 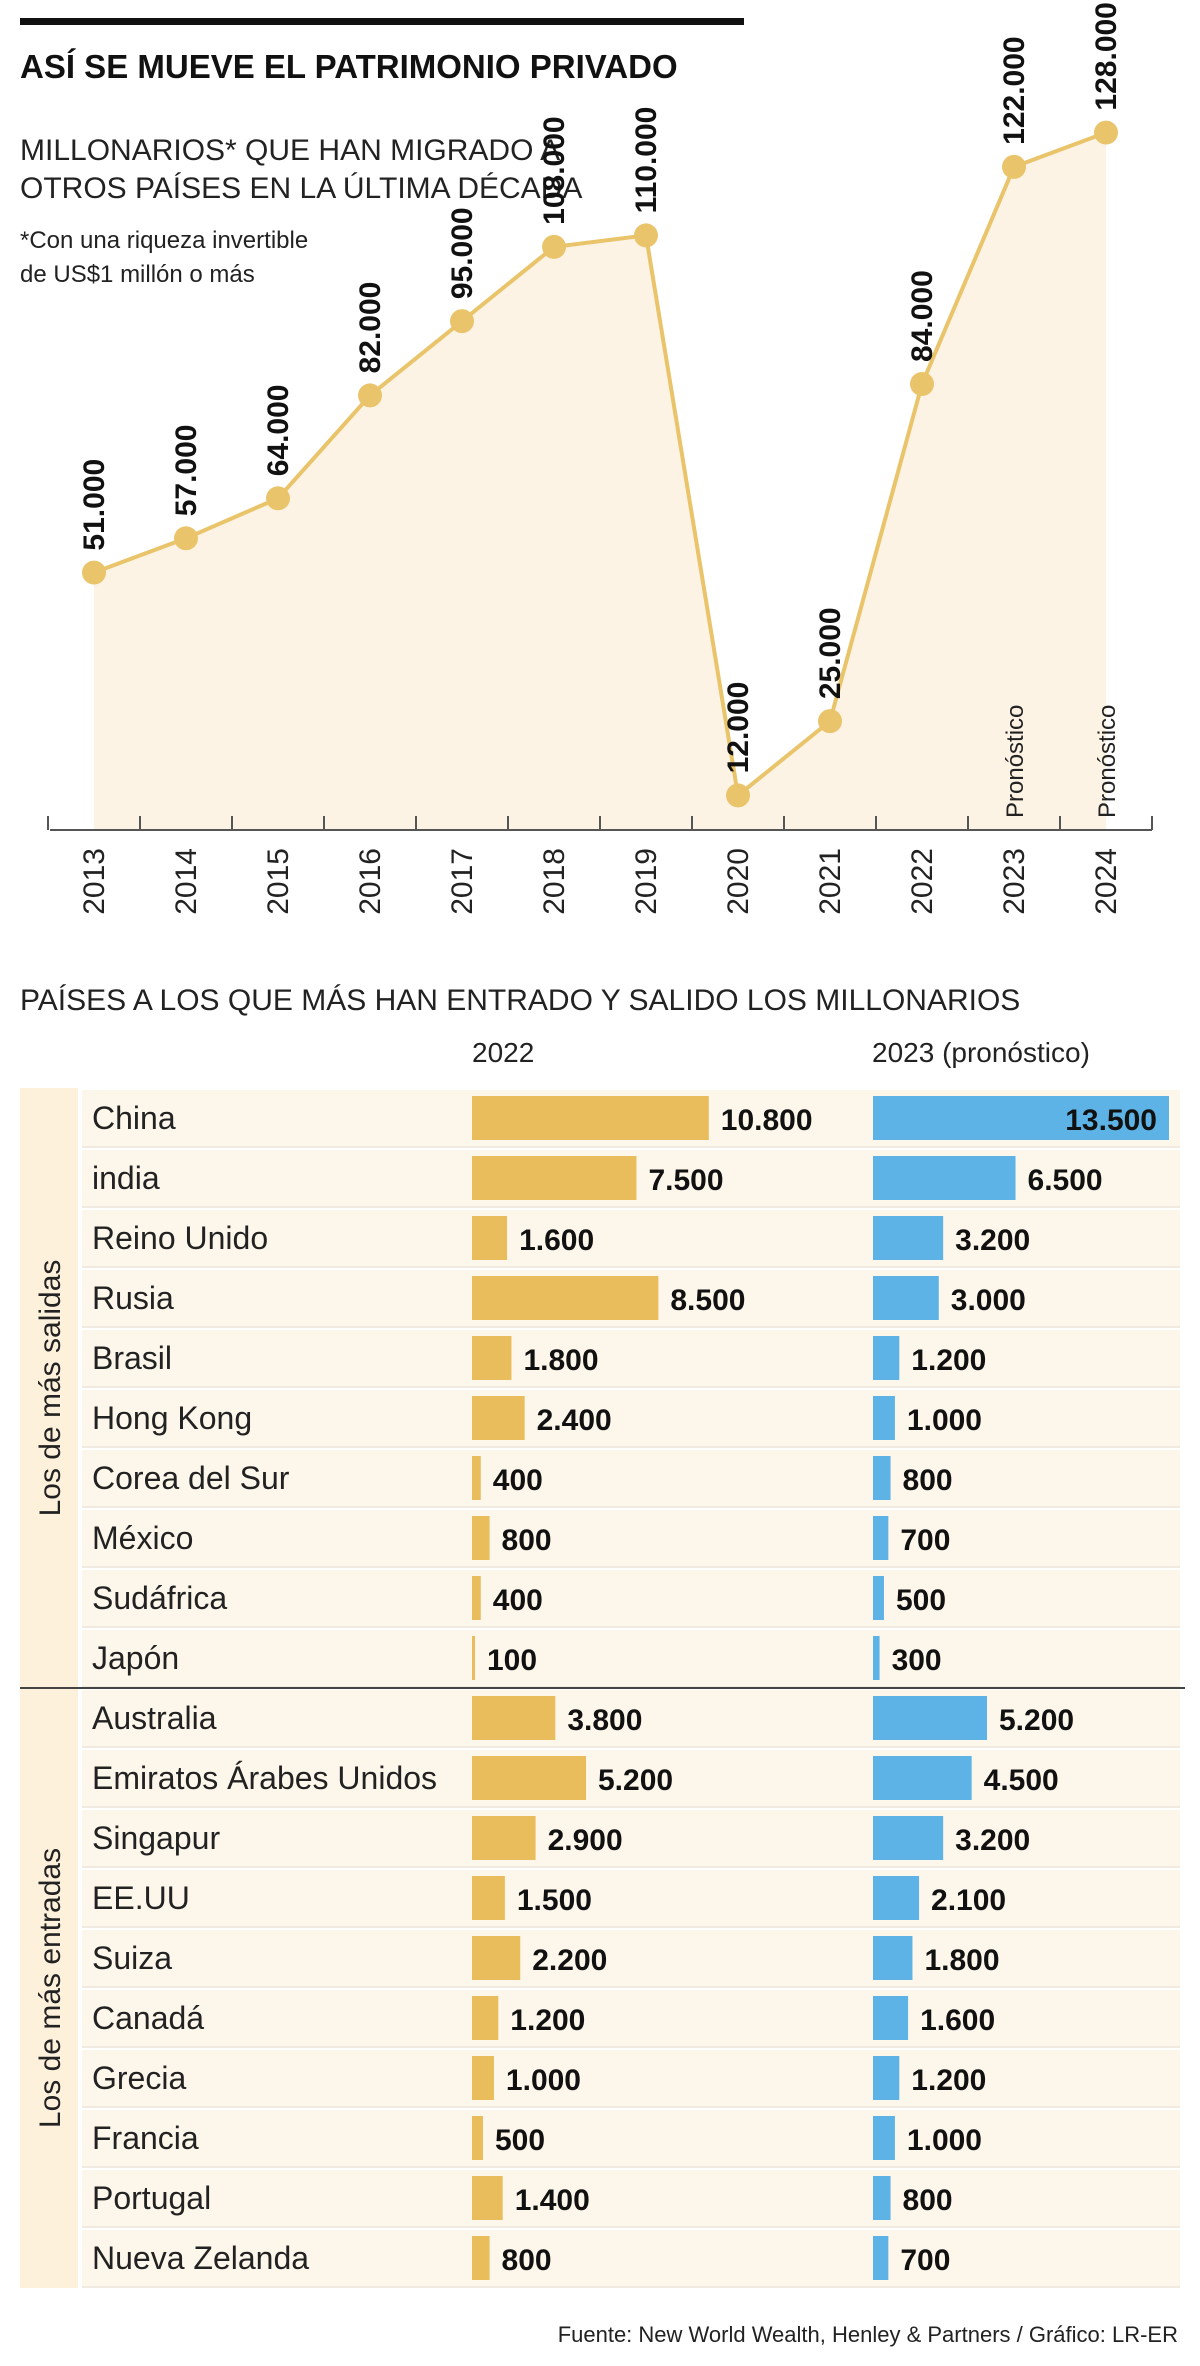 What do you see at coordinates (290, 150) in the screenshot?
I see `line-chart-title-1: MILLONARIOS* QUE HAN MIGRADO A` at bounding box center [290, 150].